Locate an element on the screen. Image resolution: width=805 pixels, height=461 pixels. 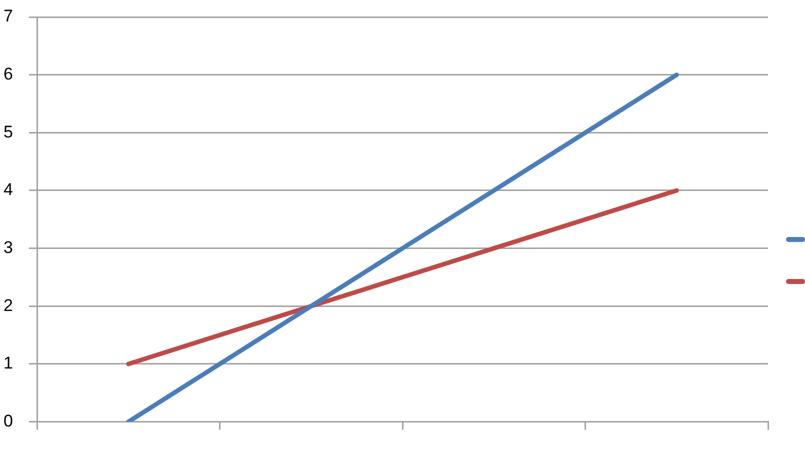
y-tick-label: 2 is located at coordinates (8, 305).